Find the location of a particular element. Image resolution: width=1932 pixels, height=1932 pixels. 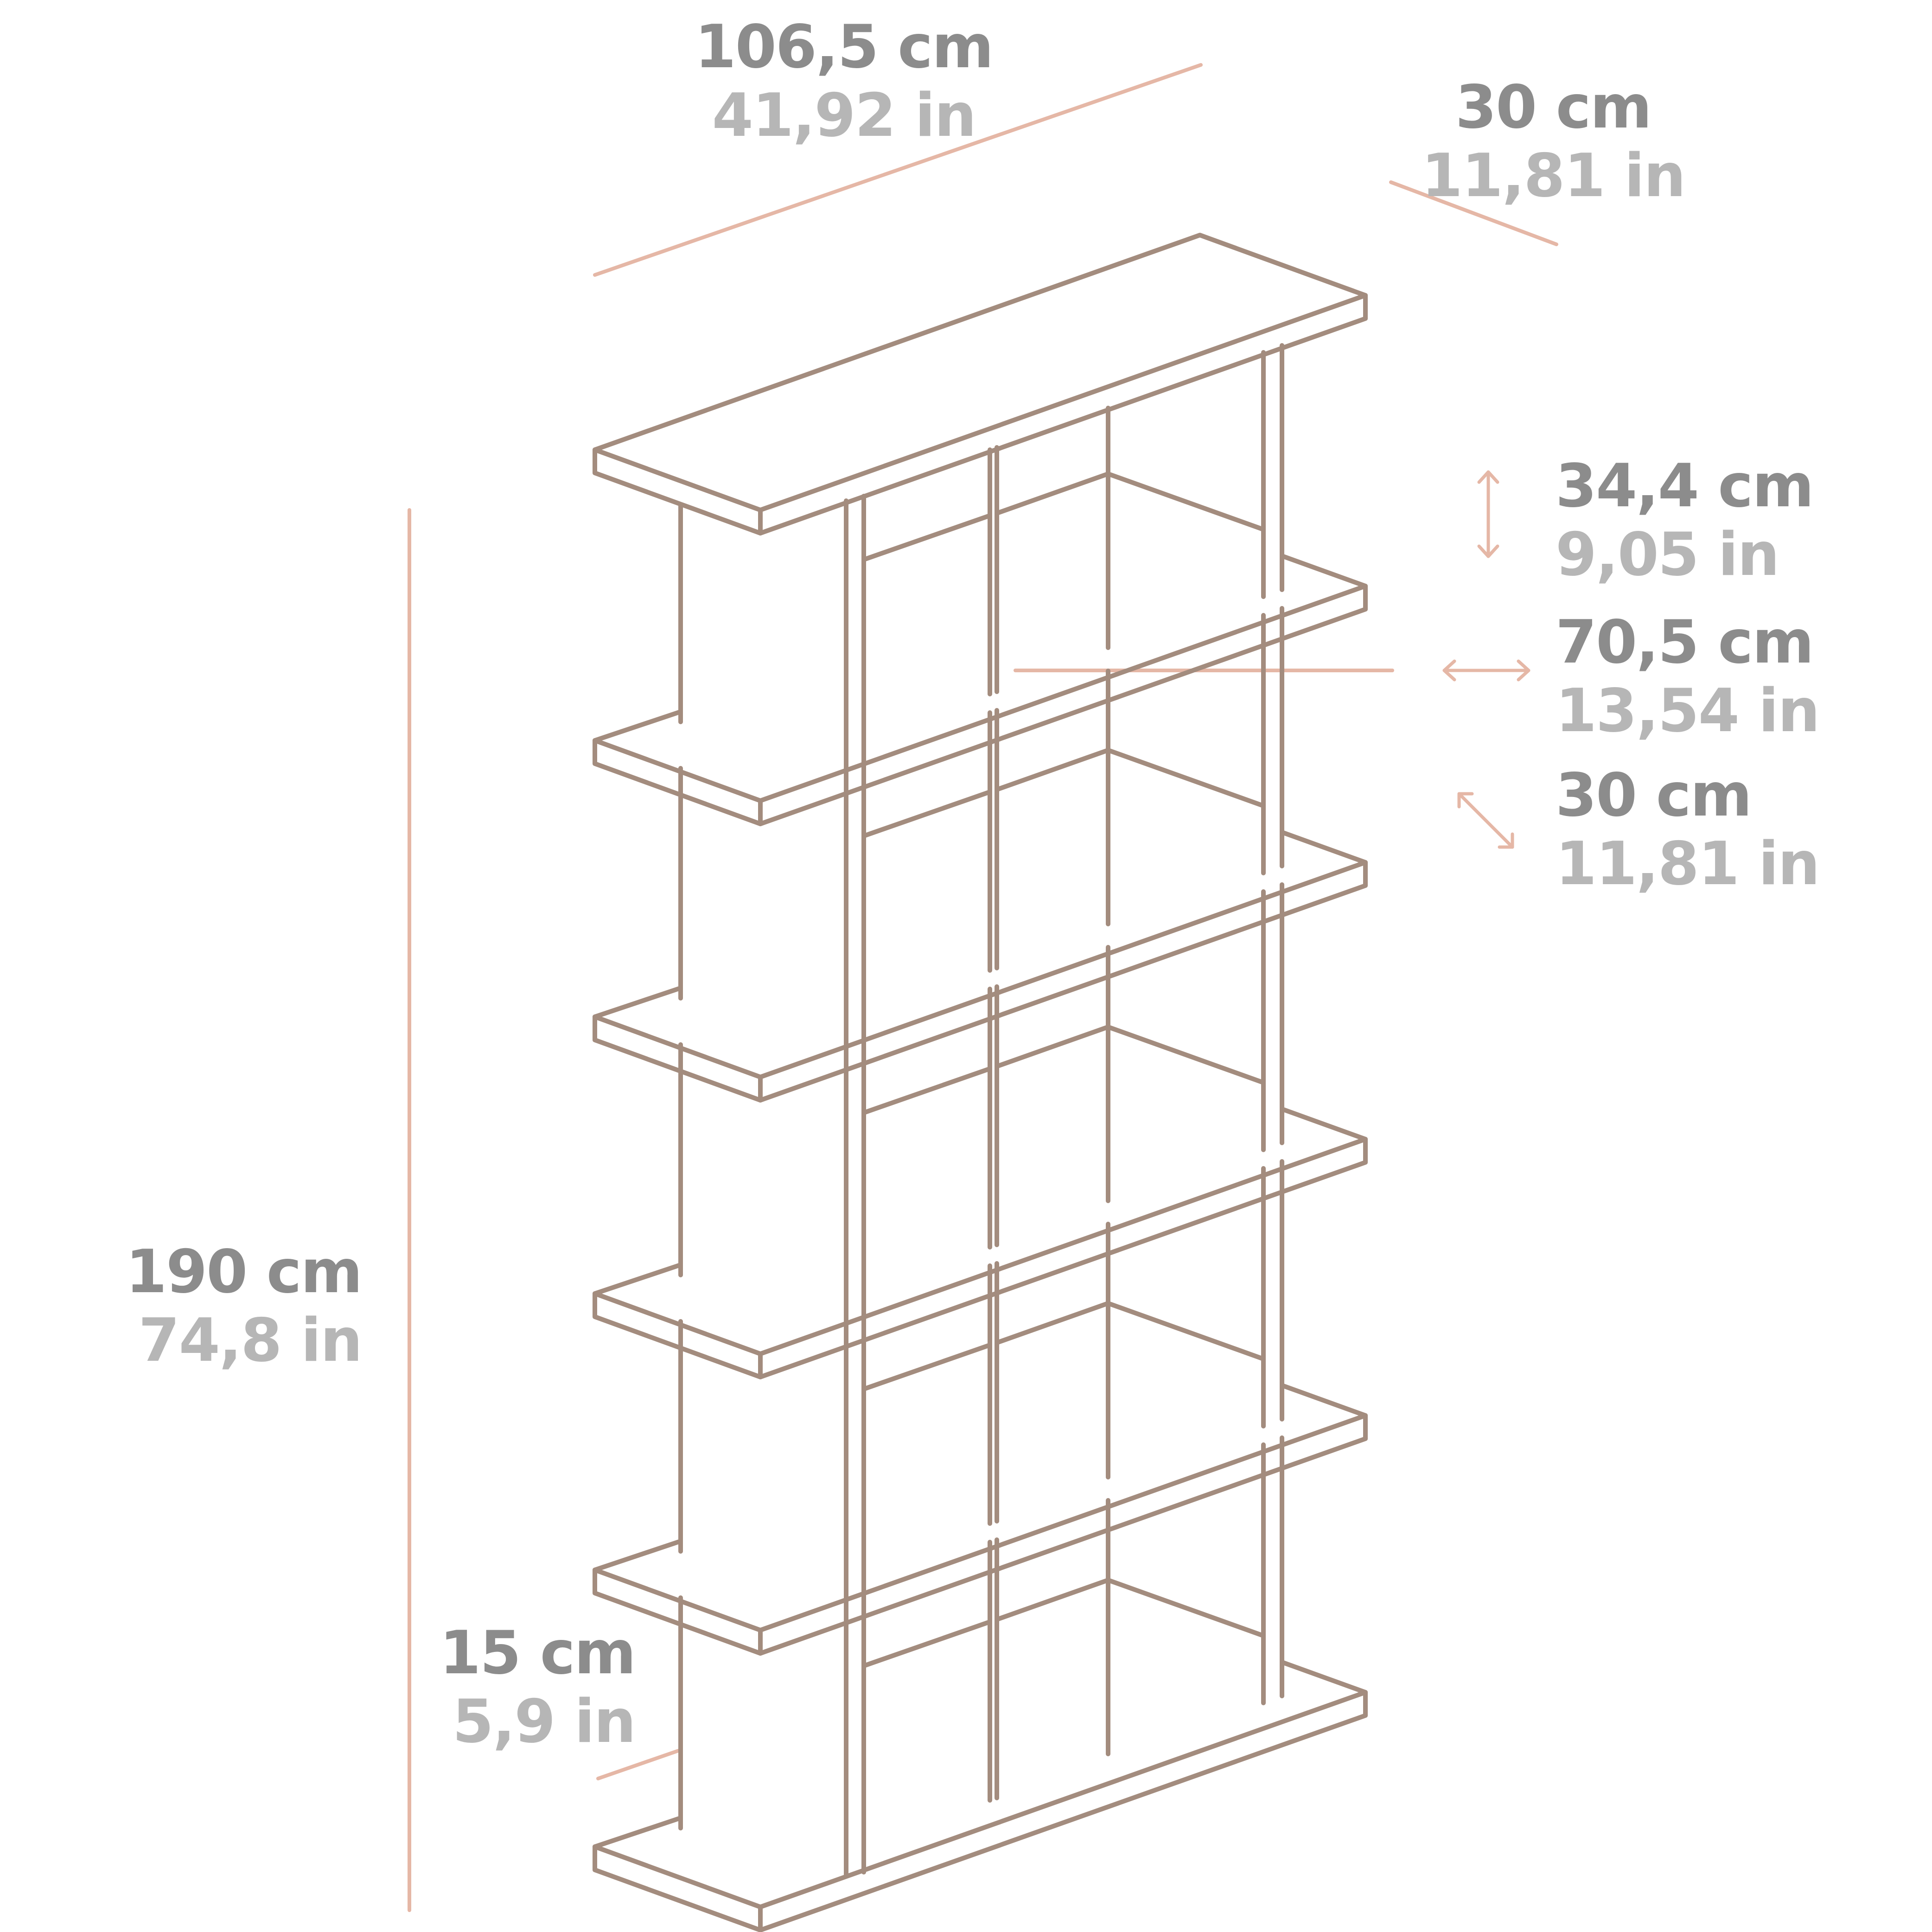

shelf-board-3-front-edge is located at coordinates (1063, 982).